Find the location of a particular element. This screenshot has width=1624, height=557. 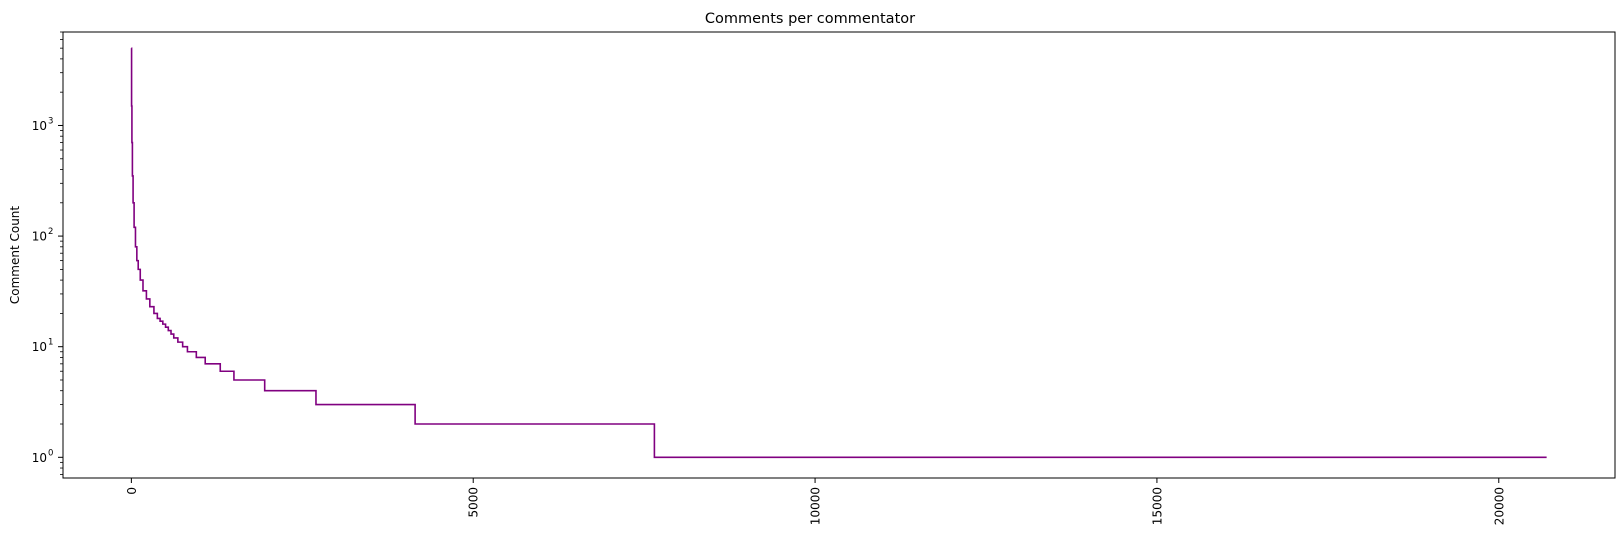

x-tick-label: 20000 is located at coordinates (1499, 506).